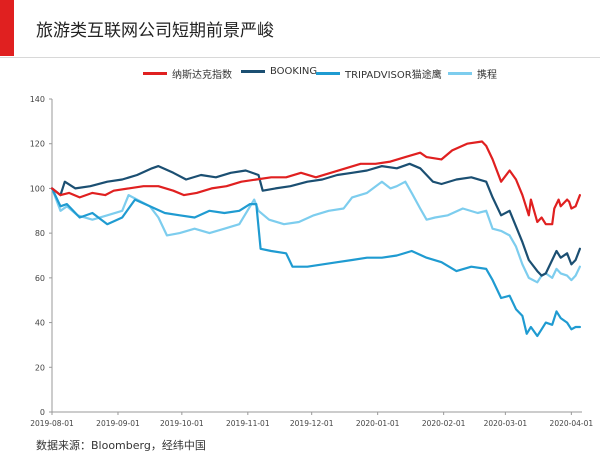  Describe the element at coordinates (300, 57) in the screenshot. I see `title-divider` at that location.